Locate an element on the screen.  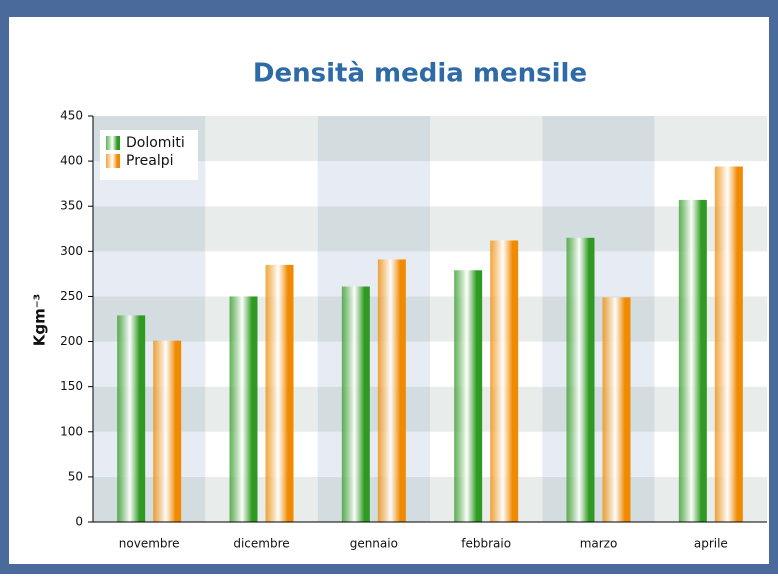
y-tick-label: 0 is located at coordinates (79, 522).